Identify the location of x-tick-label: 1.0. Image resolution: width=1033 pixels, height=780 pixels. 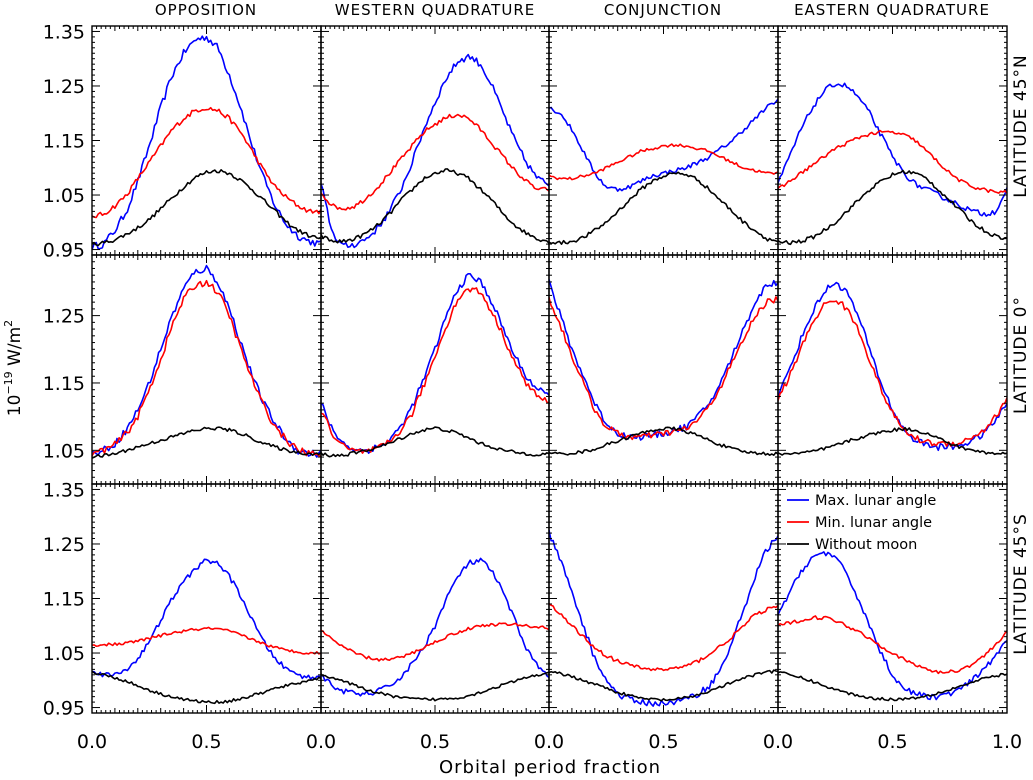
(1007, 742).